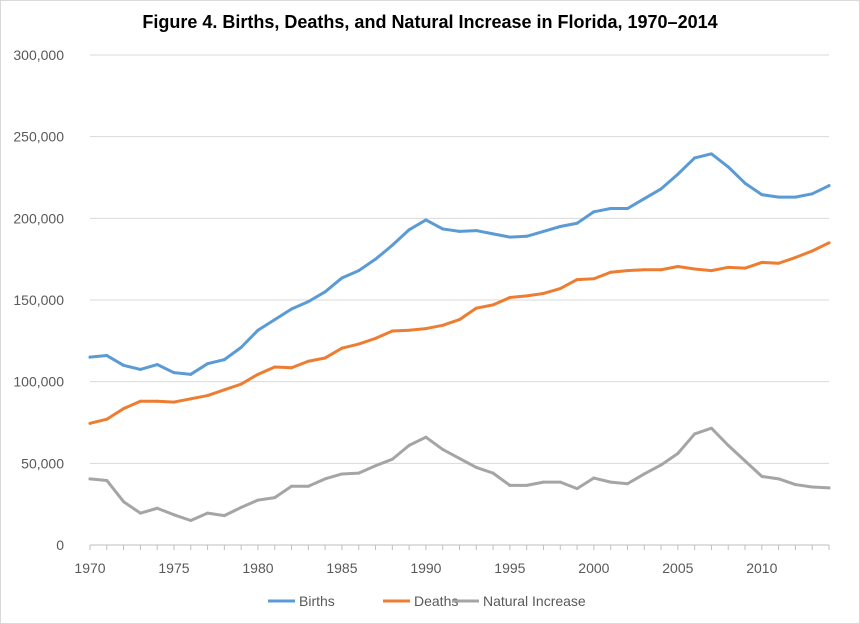 The height and width of the screenshot is (624, 860). Describe the element at coordinates (761, 568) in the screenshot. I see `x-tick-label: 2010` at that location.